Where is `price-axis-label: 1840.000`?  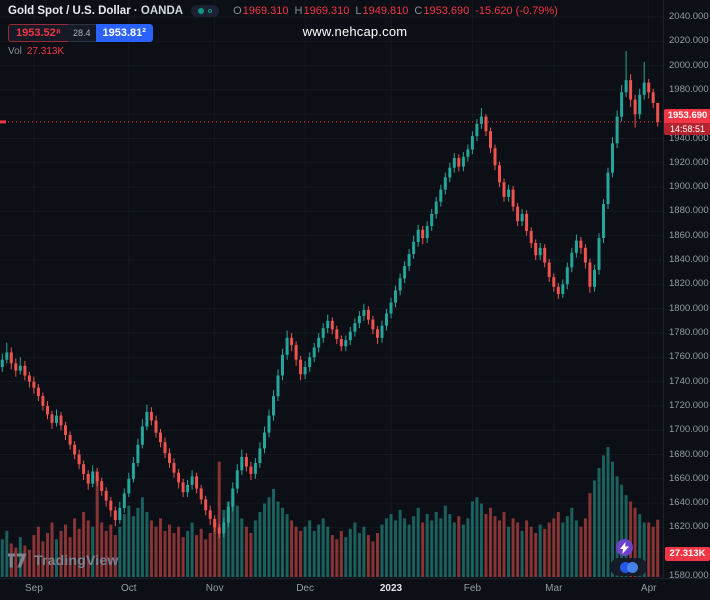 price-axis-label: 1840.000 is located at coordinates (689, 259).